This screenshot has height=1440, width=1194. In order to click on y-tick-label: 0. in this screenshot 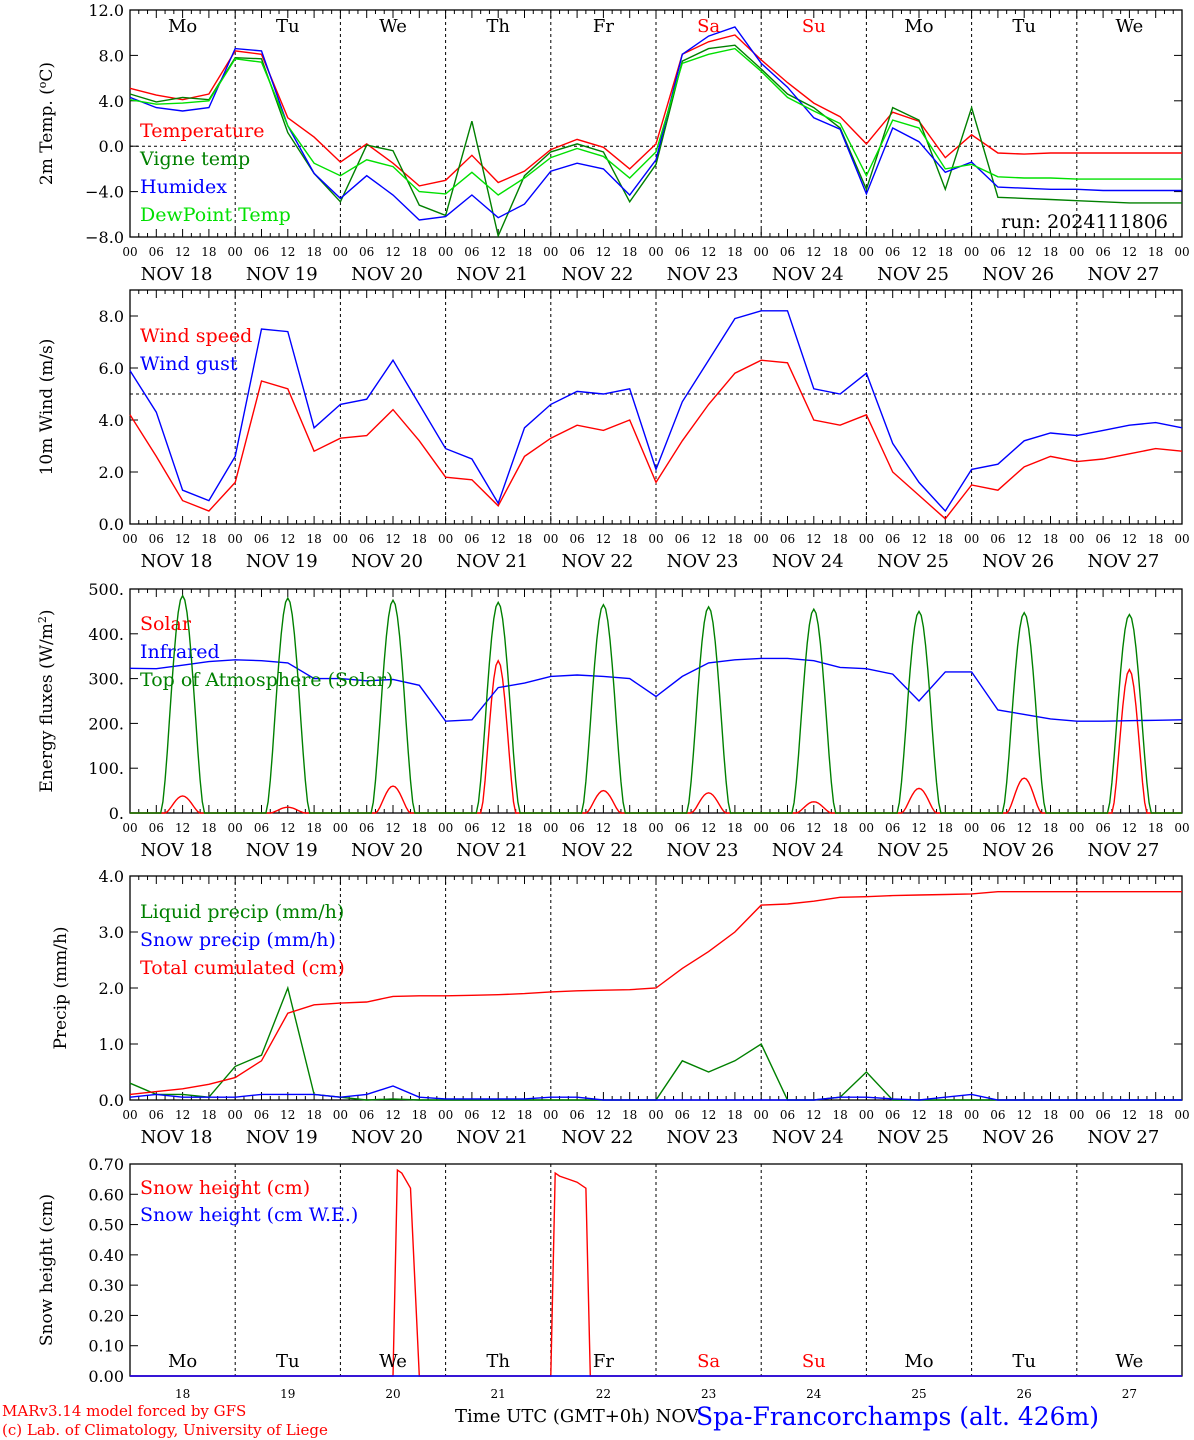, I will do `click(116, 813)`.